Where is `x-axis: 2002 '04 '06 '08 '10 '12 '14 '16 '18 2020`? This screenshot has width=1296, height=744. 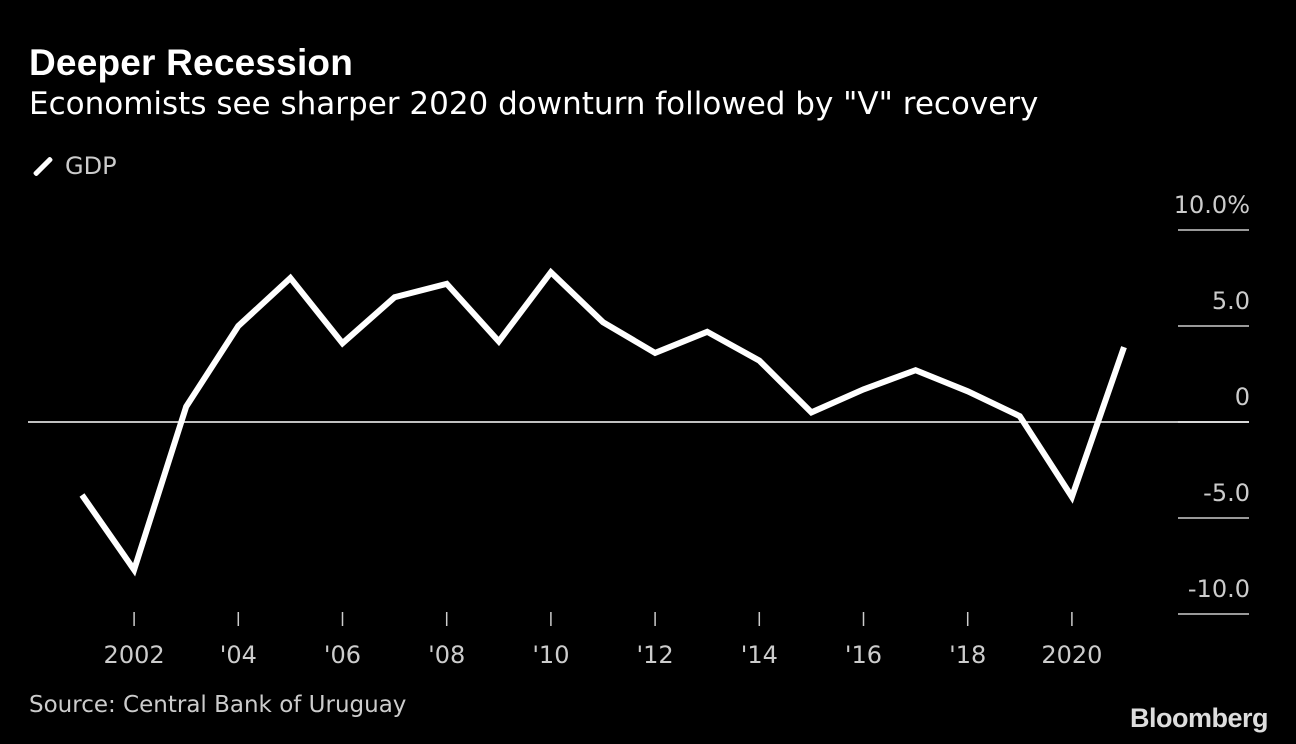 x-axis: 2002 '04 '06 '08 '10 '12 '14 '16 '18 2020 is located at coordinates (603, 640).